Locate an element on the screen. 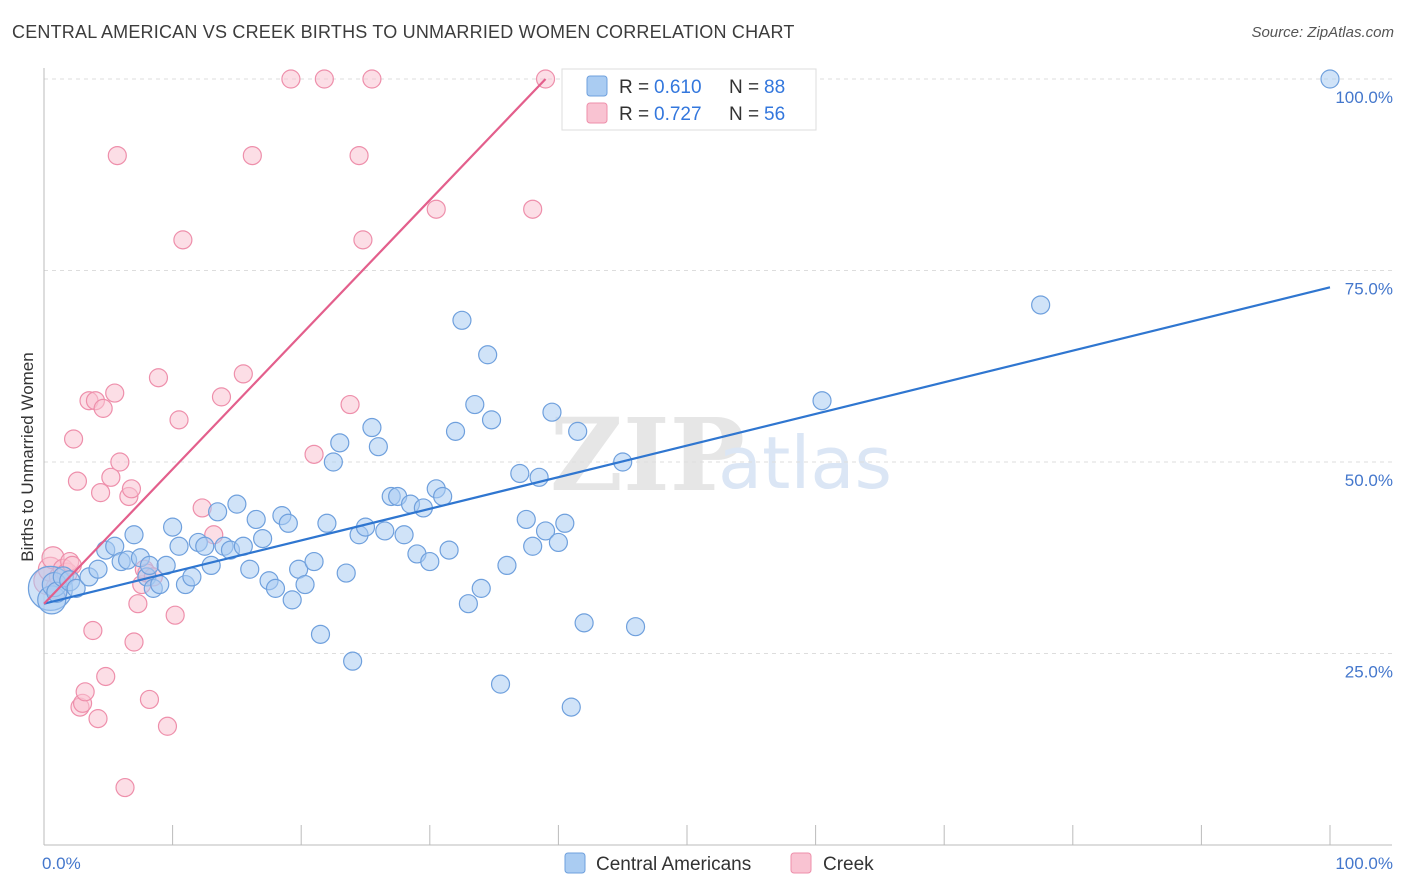  source-label: Source: ZipAtlas.com is located at coordinates (1322, 32).